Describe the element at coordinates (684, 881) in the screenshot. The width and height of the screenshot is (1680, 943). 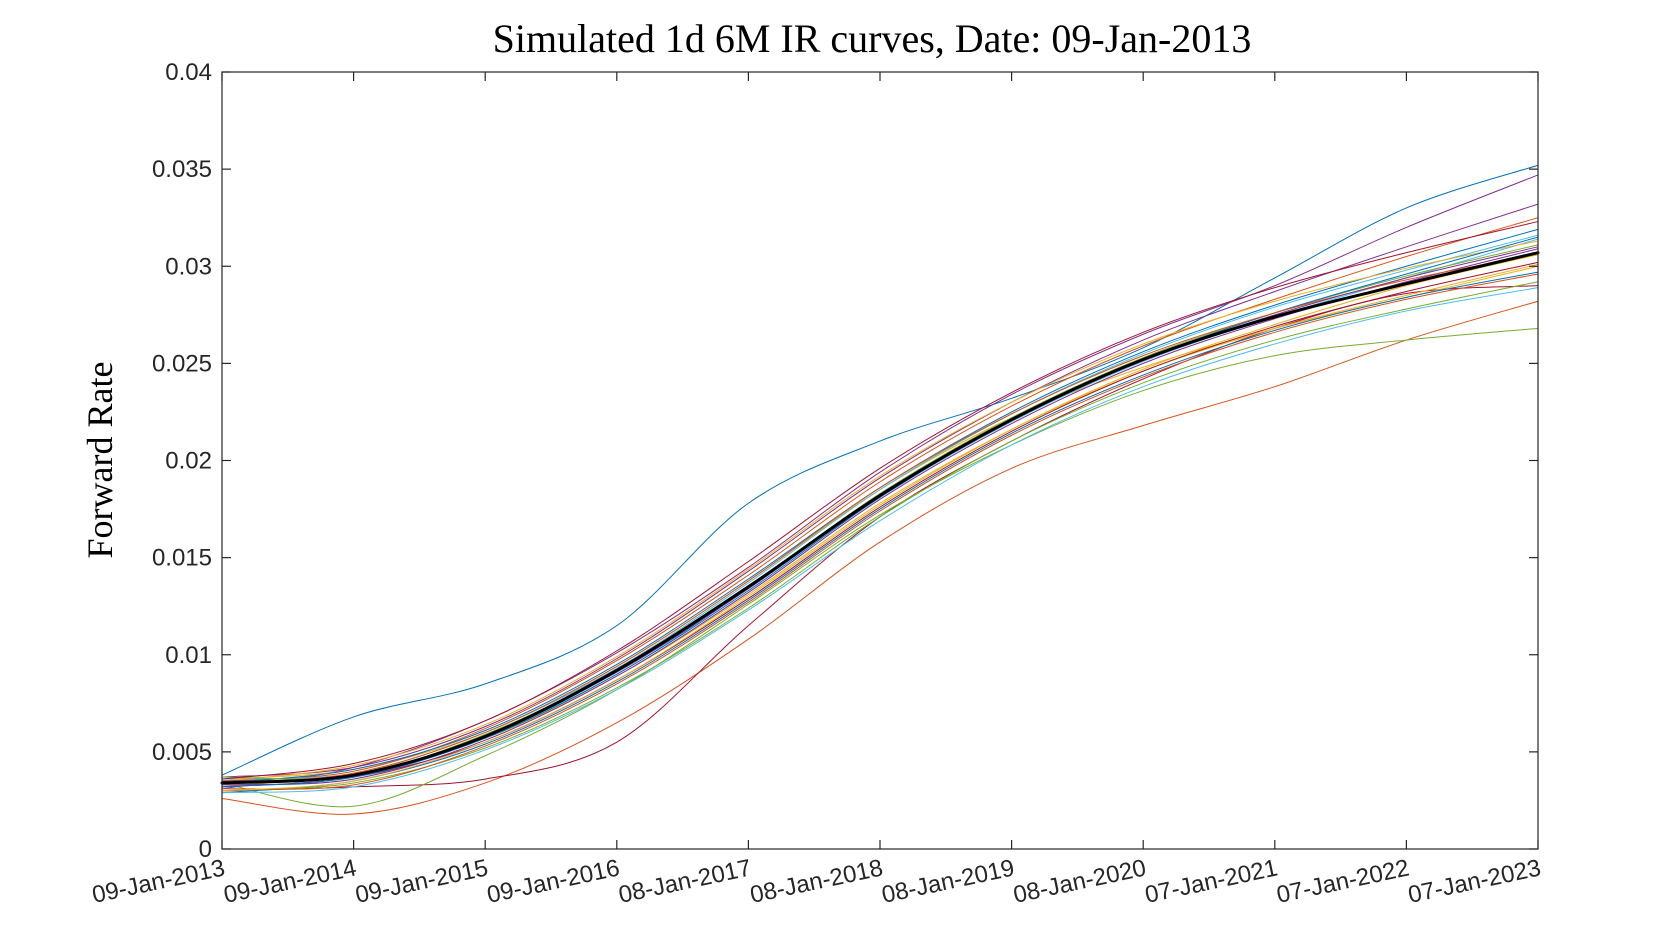
I see `x-tick-label: 08-Jan-2017` at that location.